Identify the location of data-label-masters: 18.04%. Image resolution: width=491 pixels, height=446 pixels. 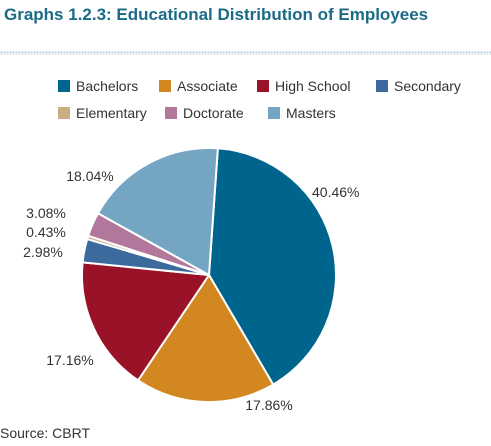
(89, 176).